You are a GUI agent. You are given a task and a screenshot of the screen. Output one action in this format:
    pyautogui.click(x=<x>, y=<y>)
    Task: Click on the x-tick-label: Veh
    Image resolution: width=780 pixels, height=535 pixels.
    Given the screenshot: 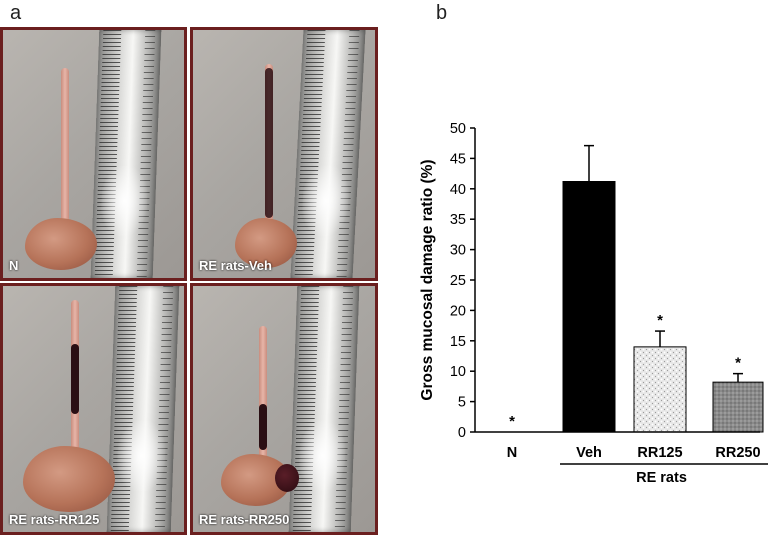 What is the action you would take?
    pyautogui.click(x=589, y=453)
    